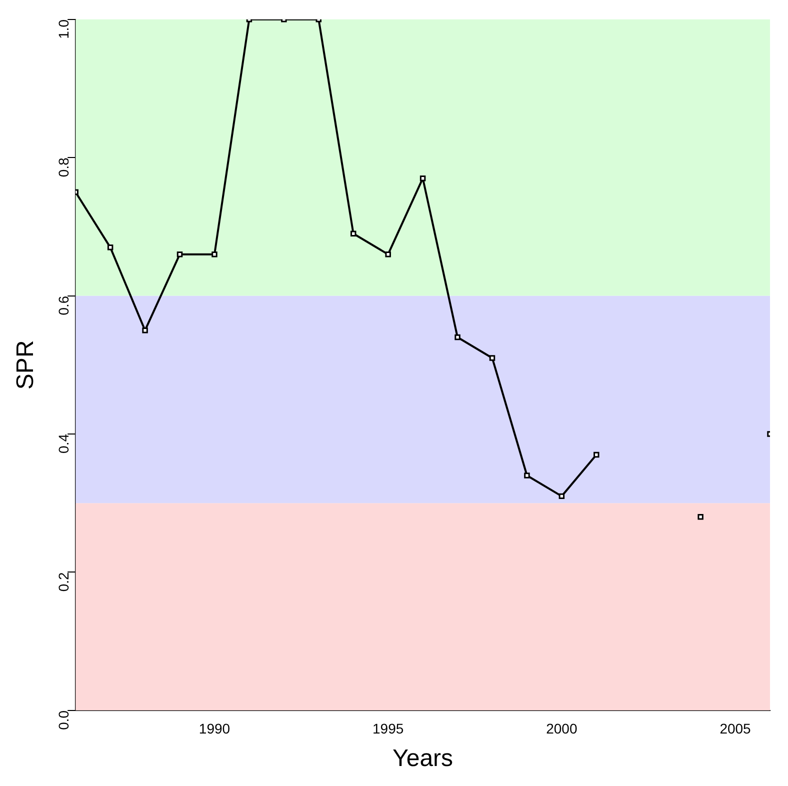 The width and height of the screenshot is (788, 786). Describe the element at coordinates (562, 728) in the screenshot. I see `x-tick-label: 2000` at that location.